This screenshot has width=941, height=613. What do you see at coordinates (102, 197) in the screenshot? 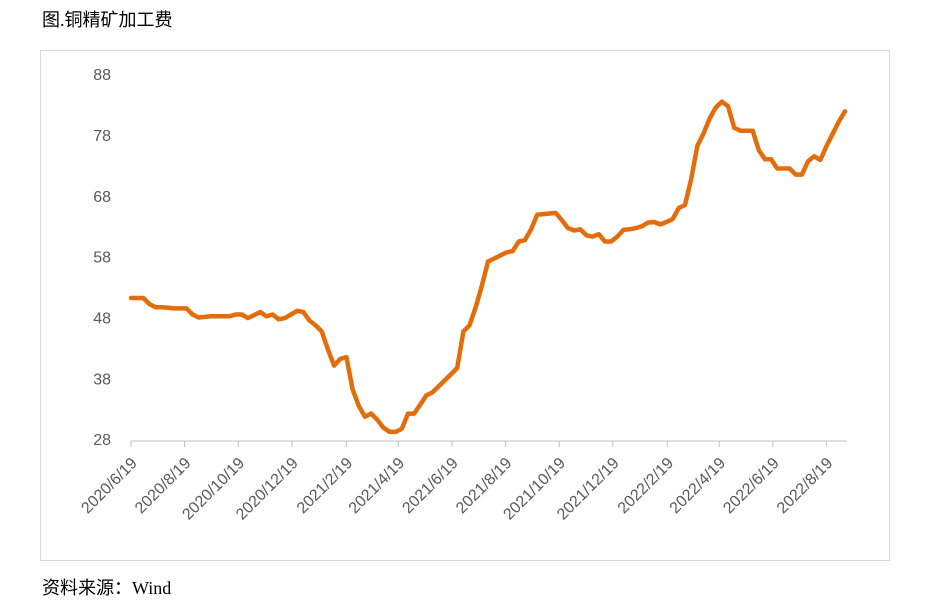
I see `y-tick-label: 68` at bounding box center [102, 197].